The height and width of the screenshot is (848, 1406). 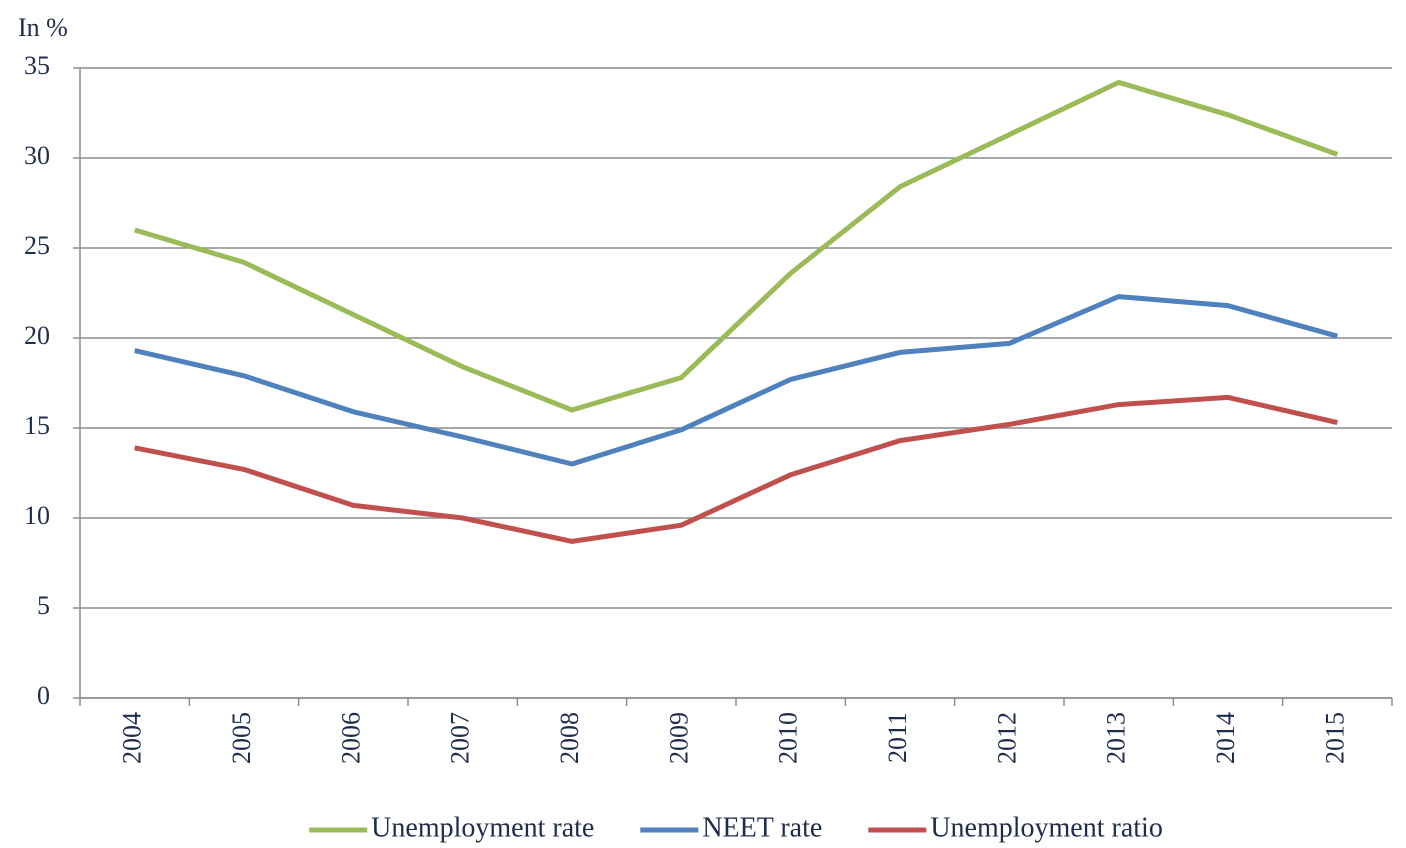 What do you see at coordinates (43, 605) in the screenshot?
I see `y-tick-label: 5` at bounding box center [43, 605].